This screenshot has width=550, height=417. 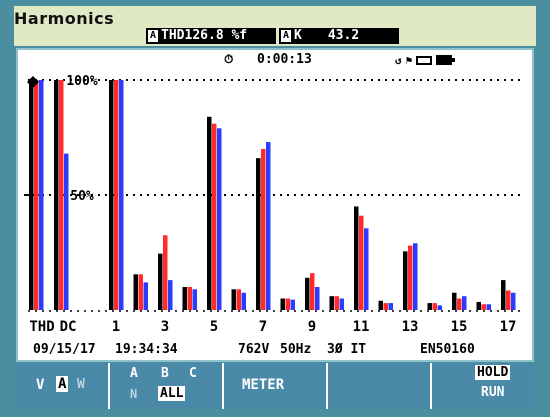 I want to click on f2-b-label: B, so click(x=165, y=373).